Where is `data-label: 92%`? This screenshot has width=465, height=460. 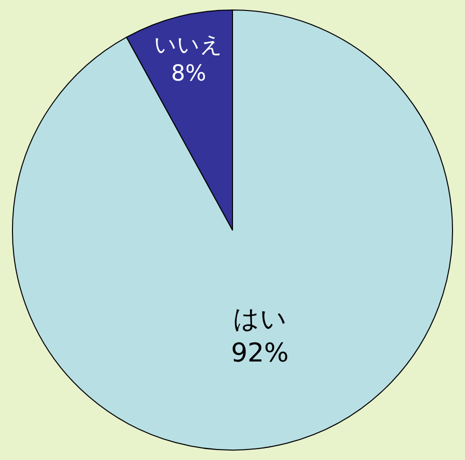 data-label: 92% is located at coordinates (259, 353).